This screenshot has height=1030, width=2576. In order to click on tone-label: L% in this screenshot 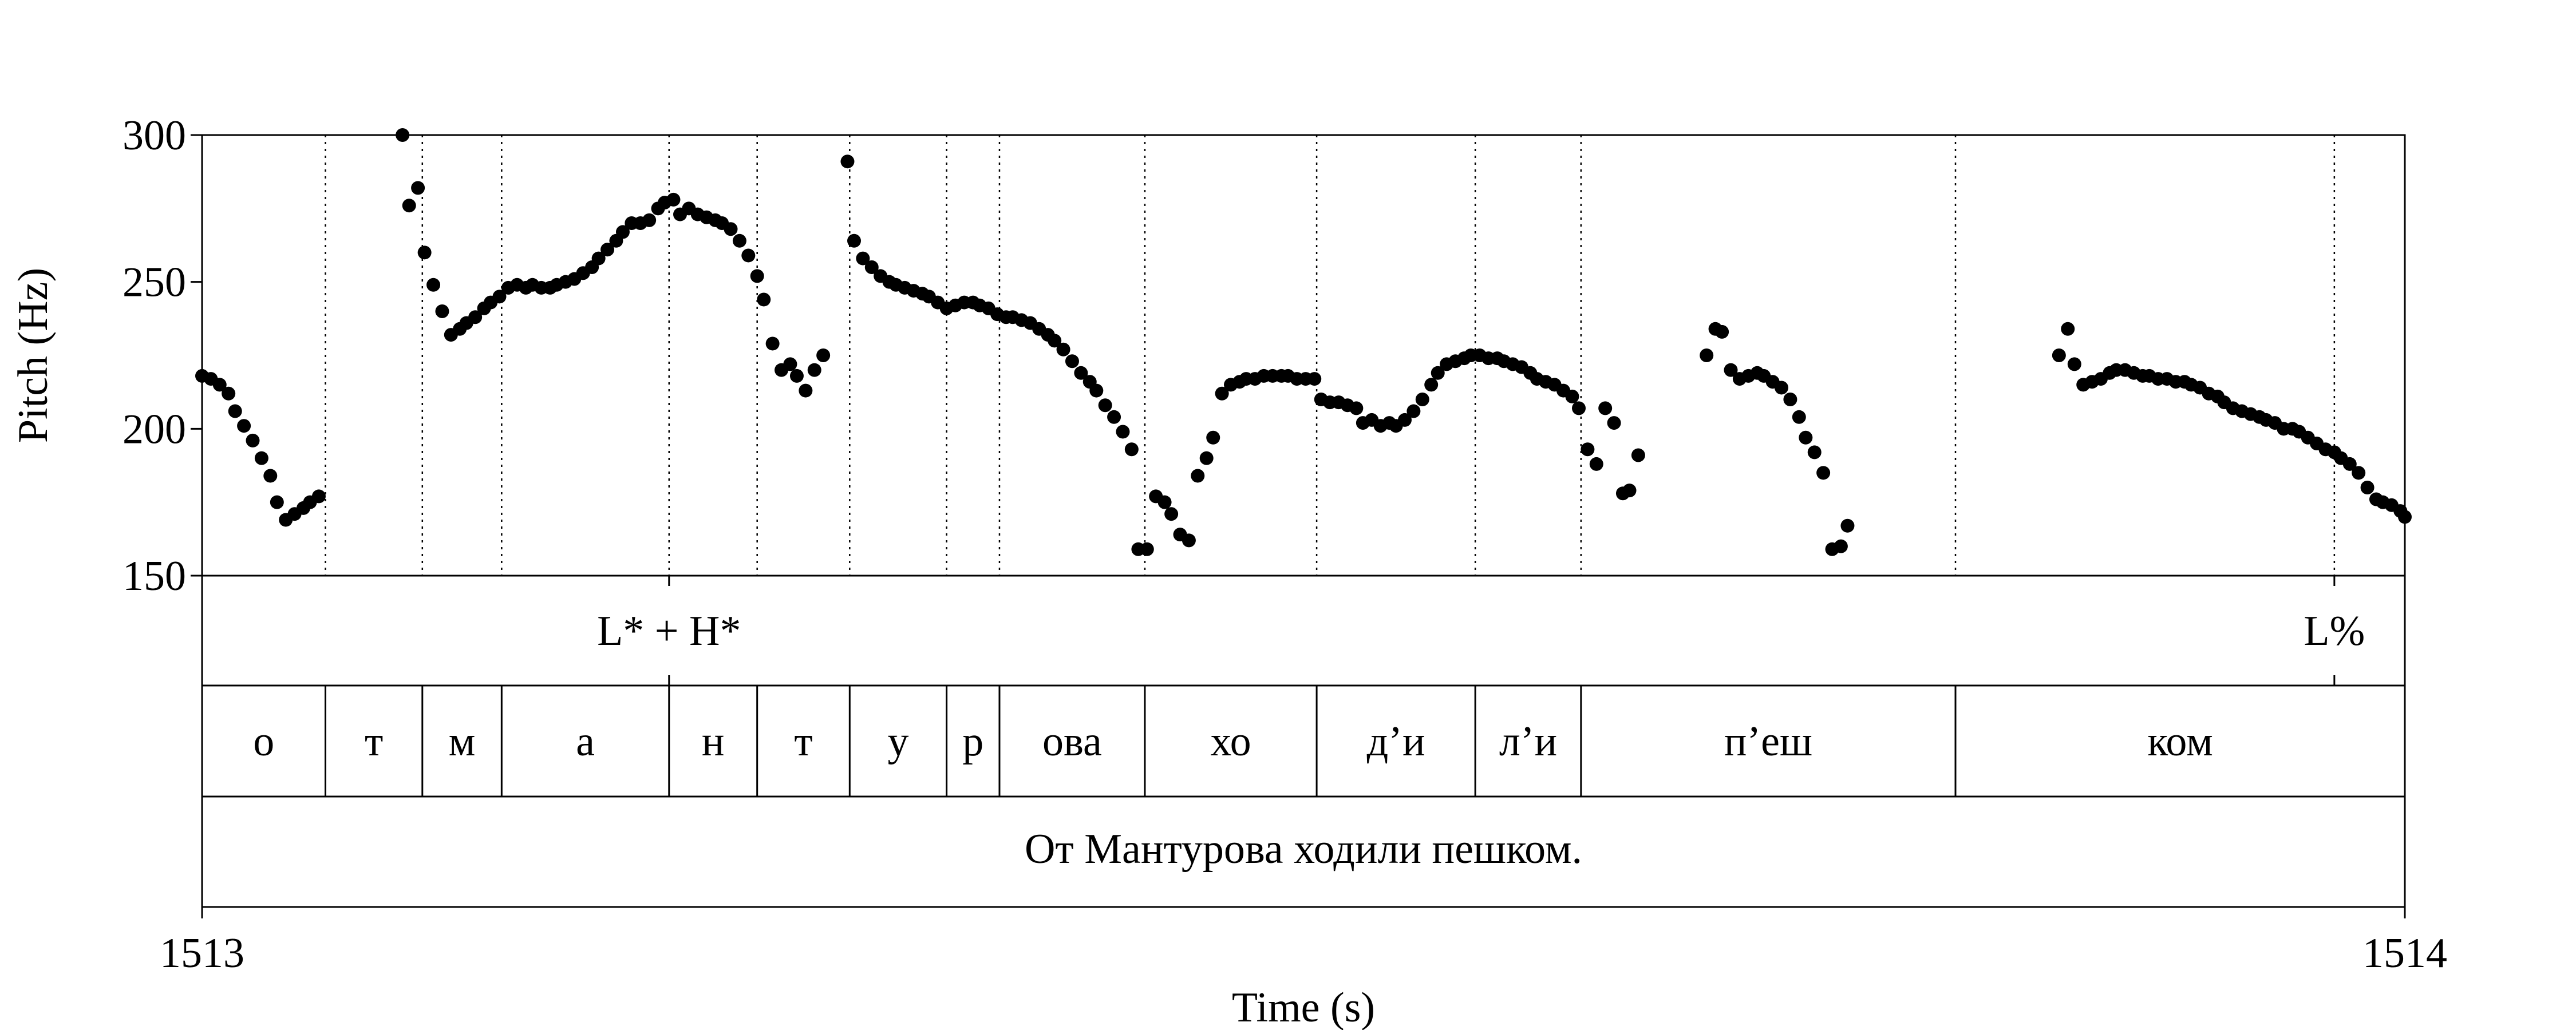, I will do `click(2334, 631)`.